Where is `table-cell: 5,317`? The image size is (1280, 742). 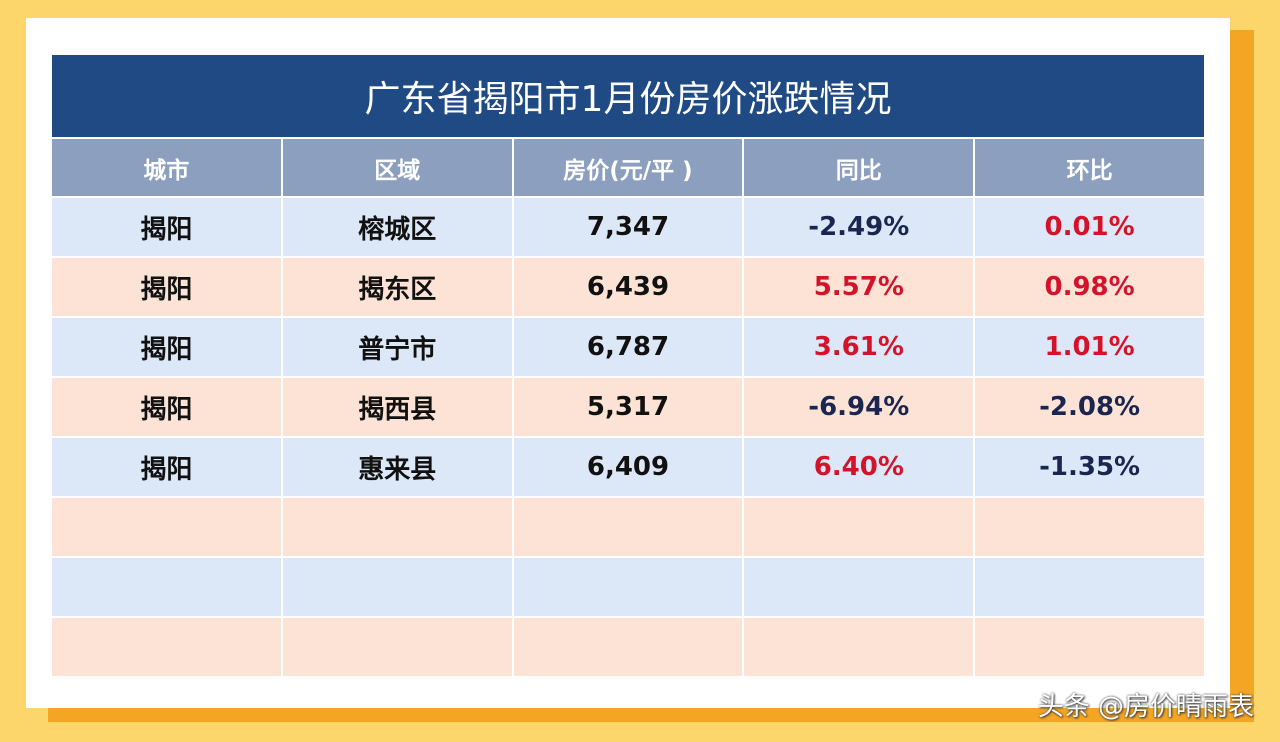 table-cell: 5,317 is located at coordinates (628, 407).